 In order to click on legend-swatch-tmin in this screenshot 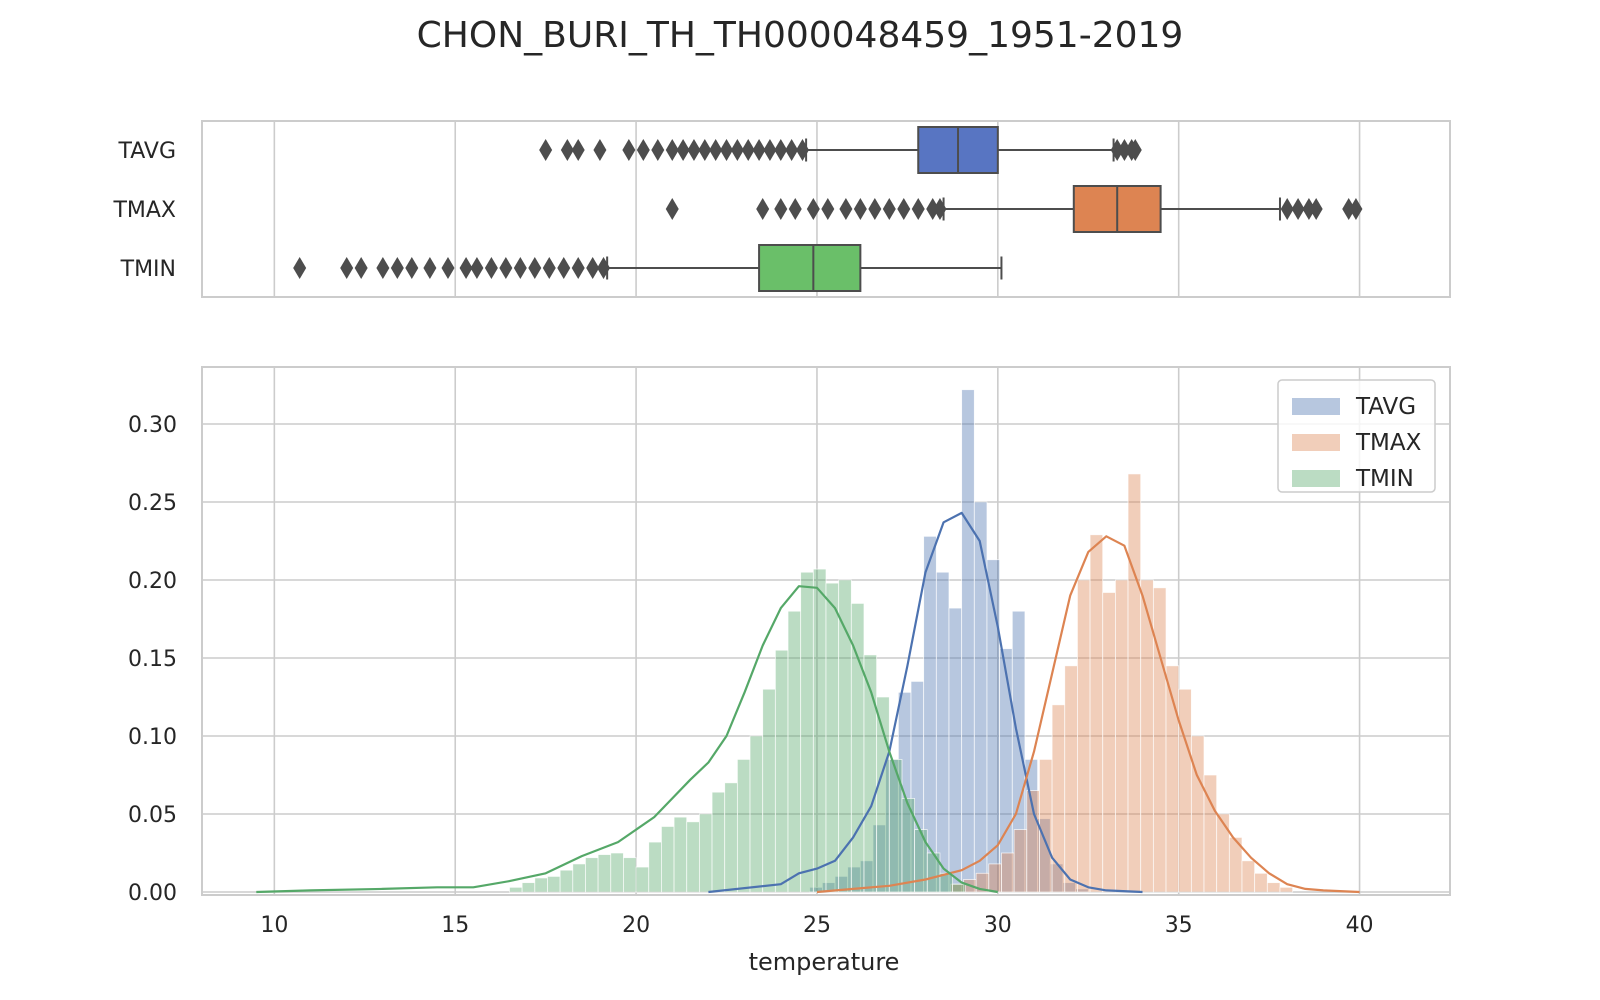, I will do `click(1316, 478)`.